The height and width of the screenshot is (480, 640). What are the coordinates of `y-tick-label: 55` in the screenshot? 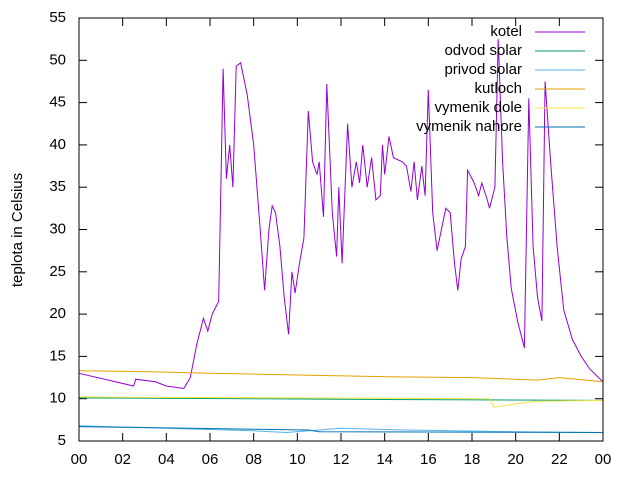 It's located at (57, 17).